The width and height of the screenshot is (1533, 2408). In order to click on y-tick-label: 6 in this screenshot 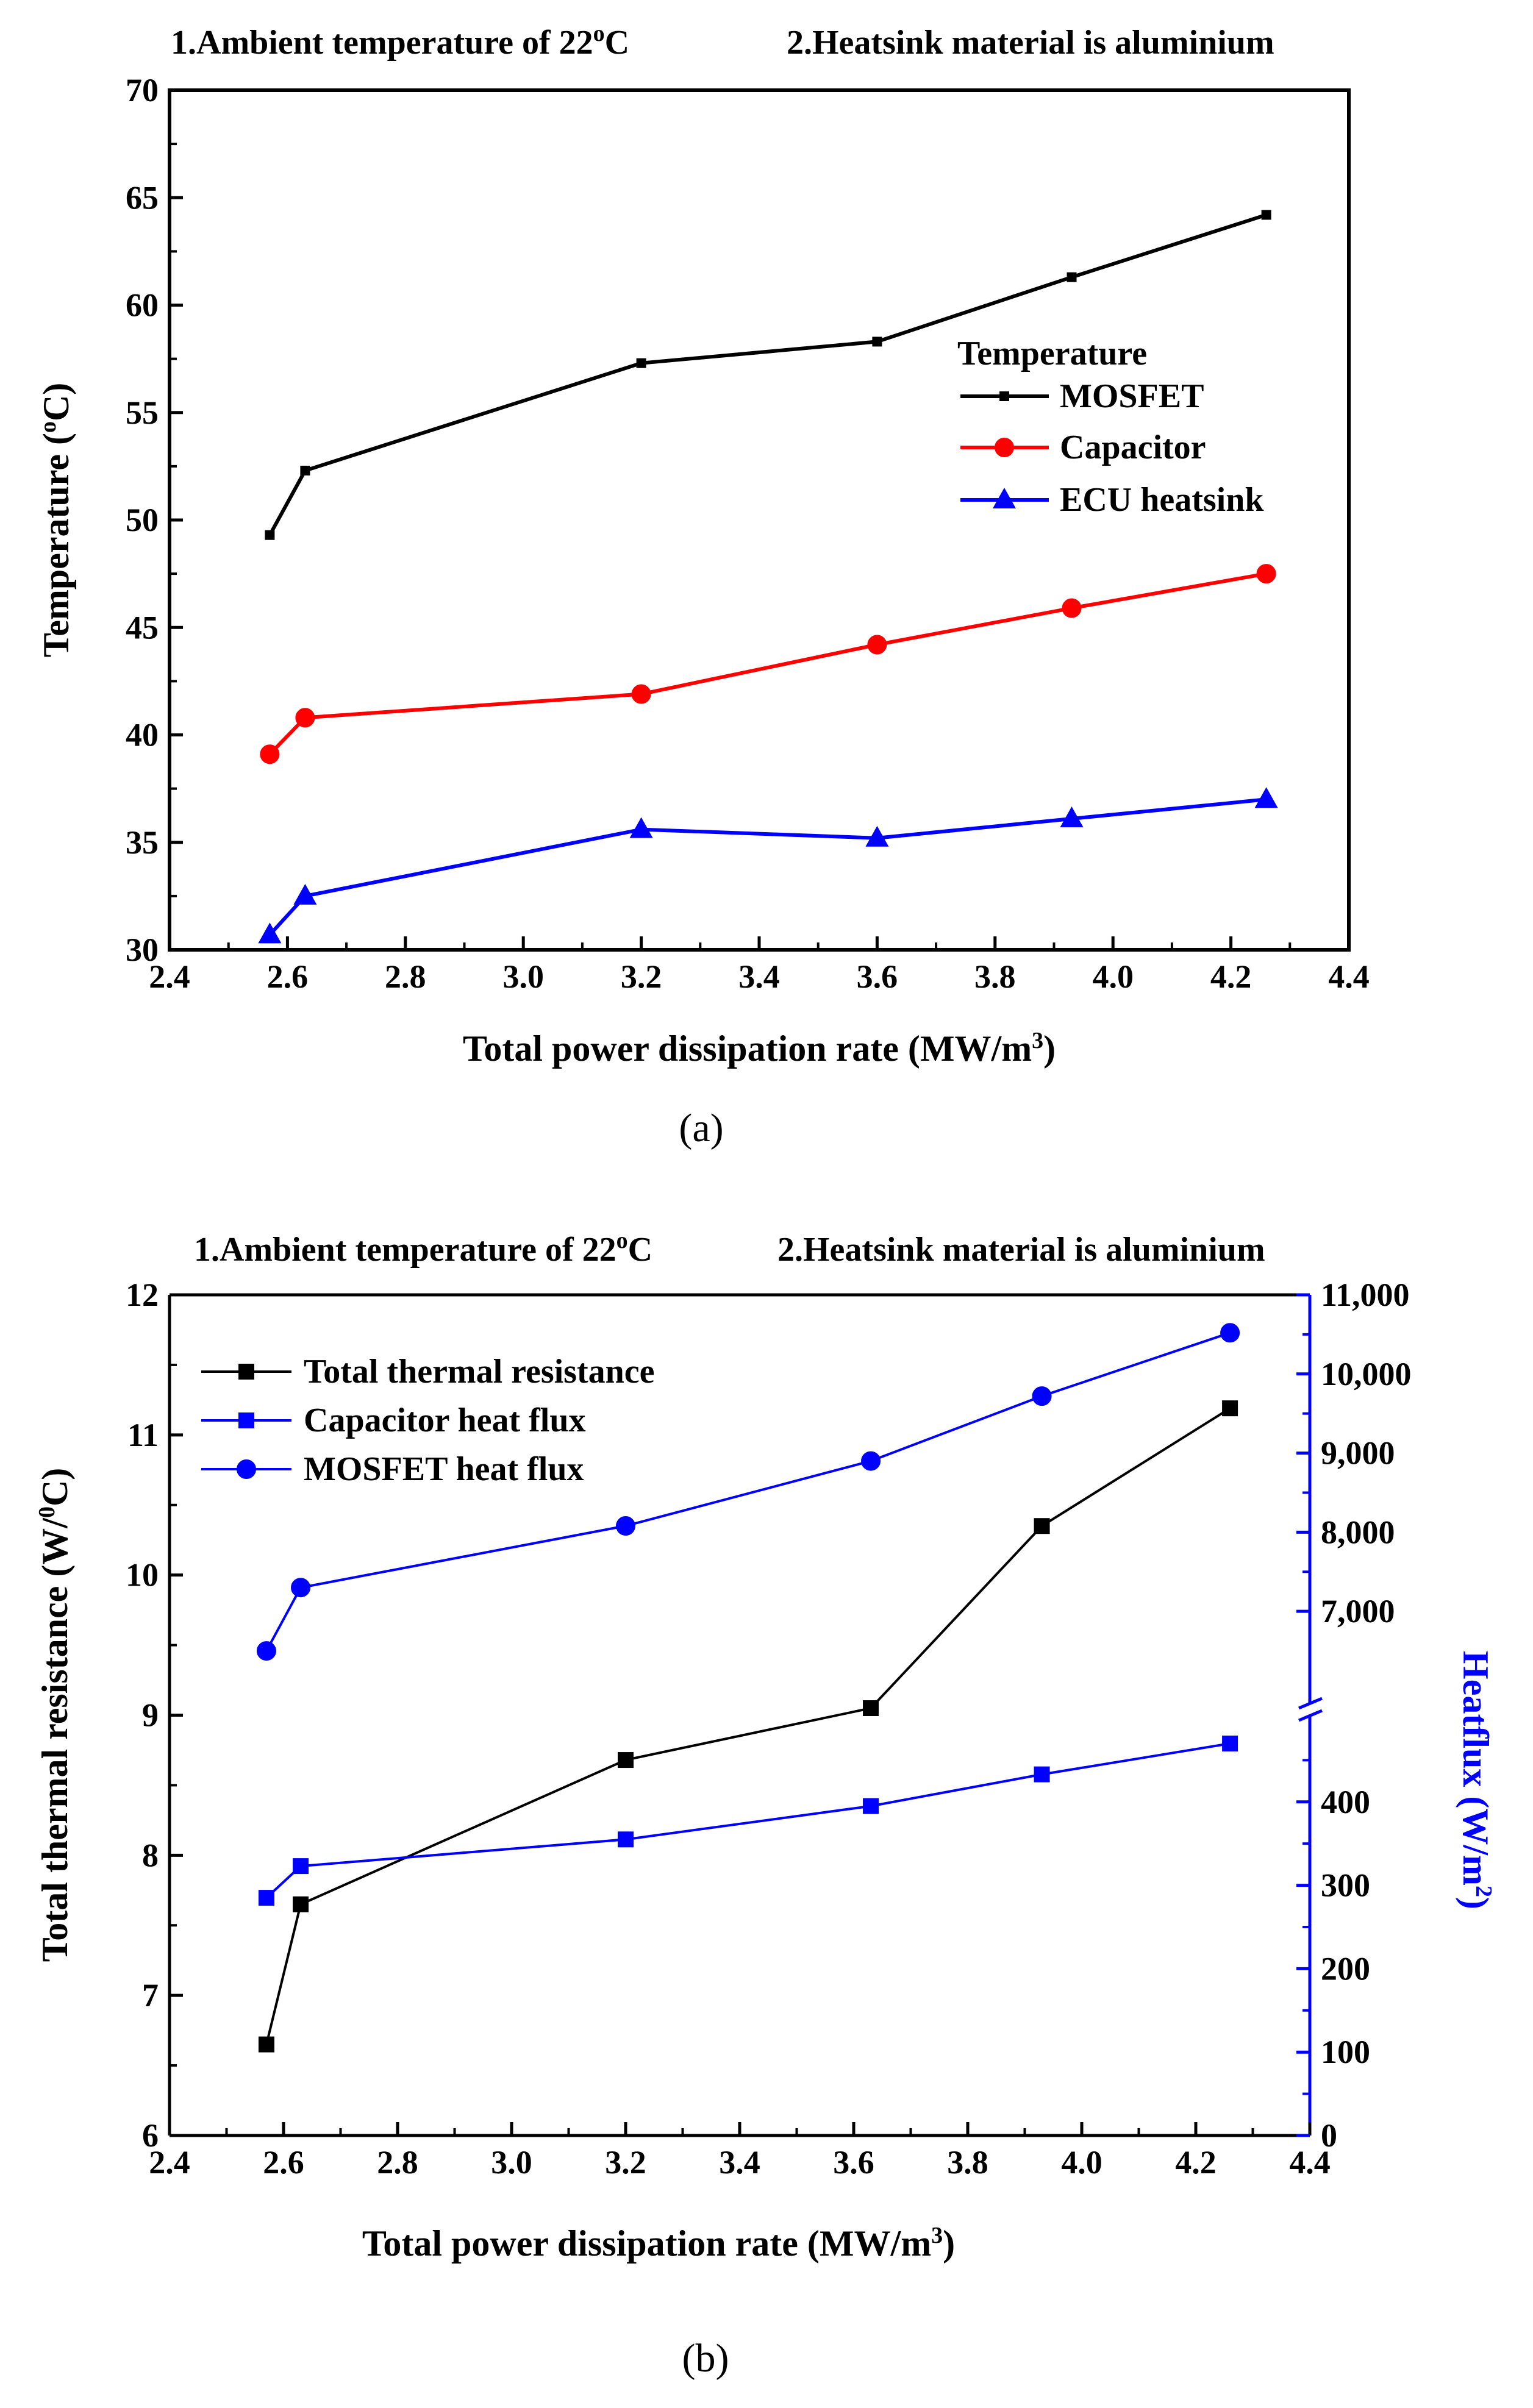, I will do `click(150, 2135)`.